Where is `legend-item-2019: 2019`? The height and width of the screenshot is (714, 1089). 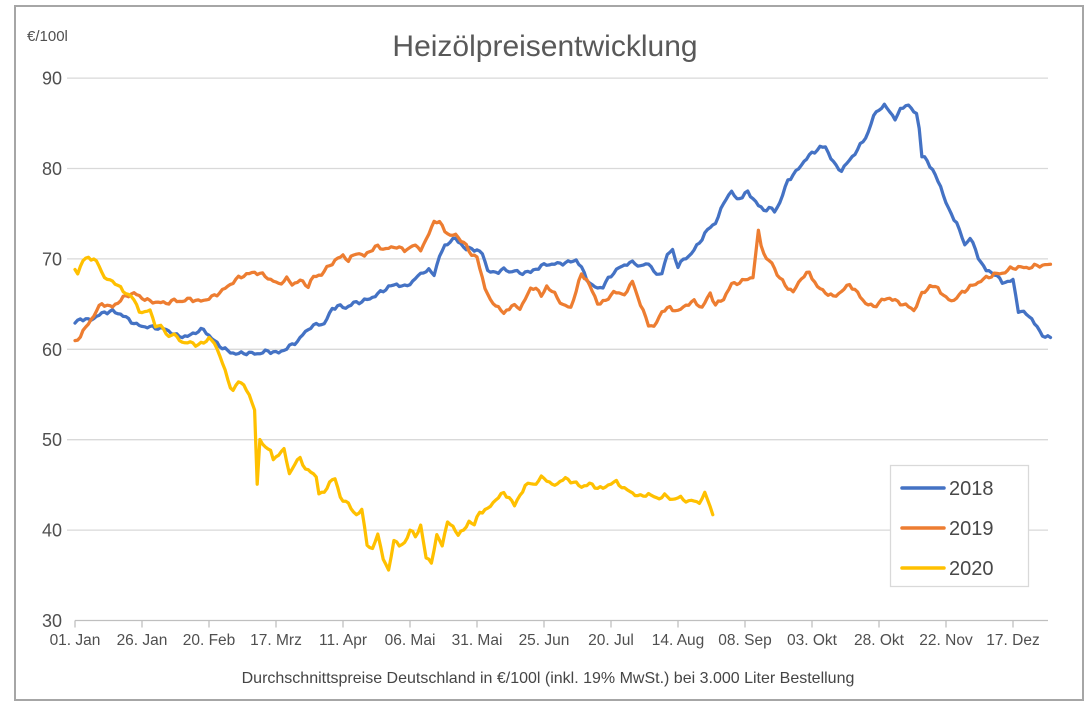 legend-item-2019: 2019 is located at coordinates (947, 529).